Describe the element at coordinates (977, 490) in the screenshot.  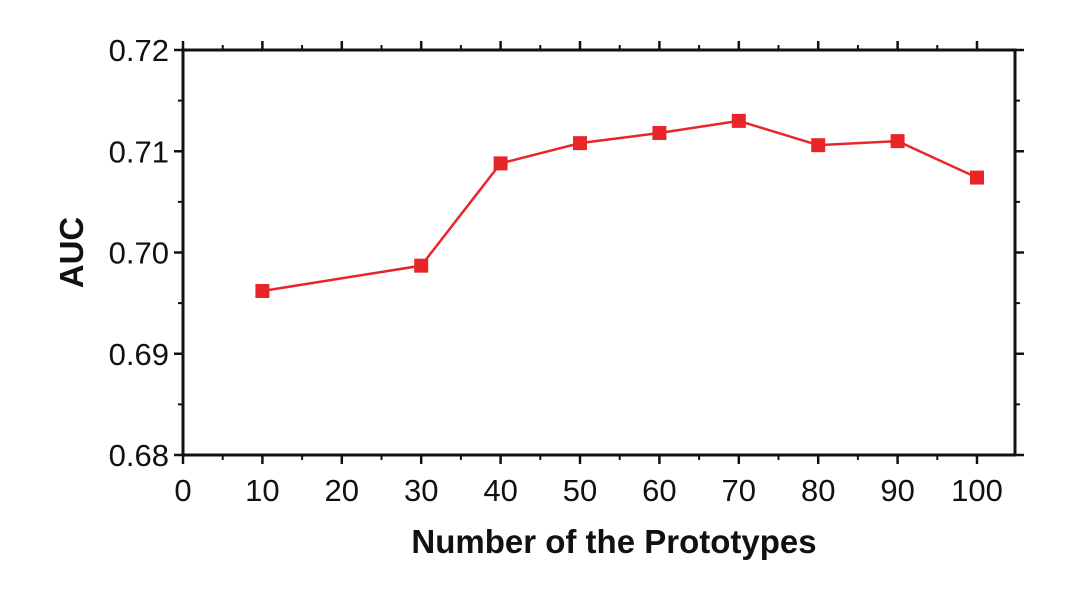
I see `x-tick-label: 100` at that location.